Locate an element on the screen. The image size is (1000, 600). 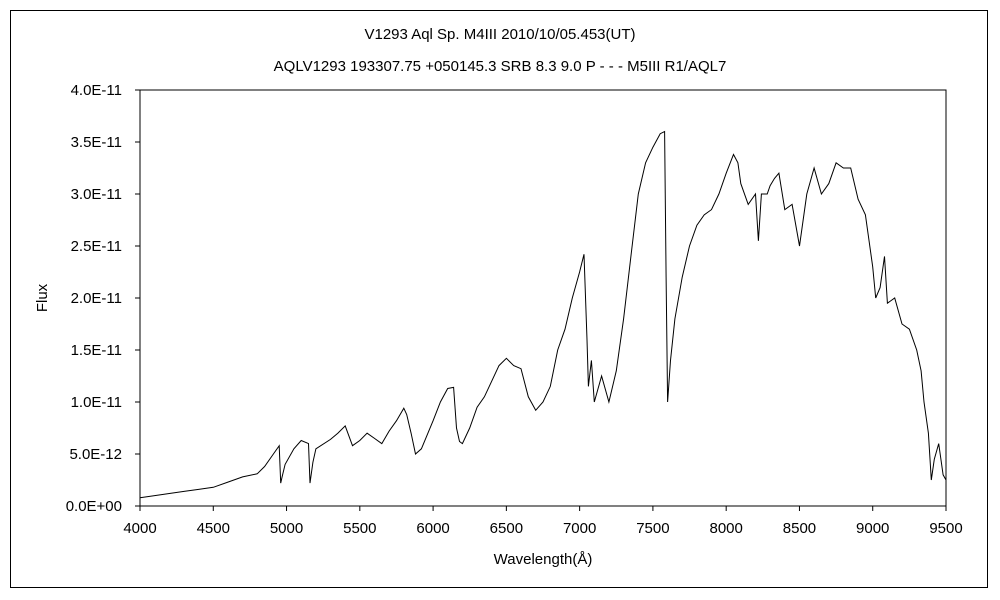
chart-title: V1293 Aql Sp. M4III 2010/10/05.453(UT) is located at coordinates (500, 34).